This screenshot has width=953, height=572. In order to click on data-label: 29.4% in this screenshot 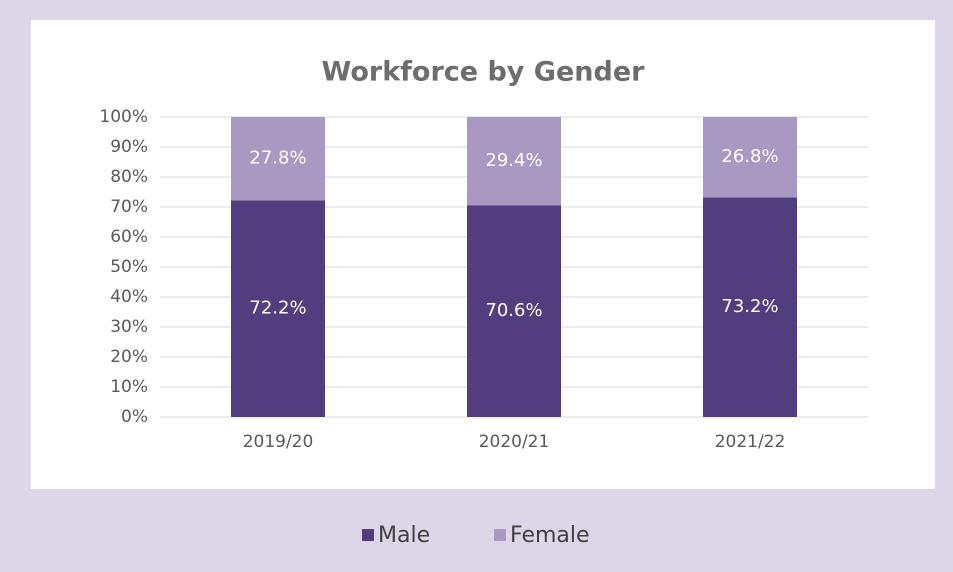, I will do `click(513, 160)`.